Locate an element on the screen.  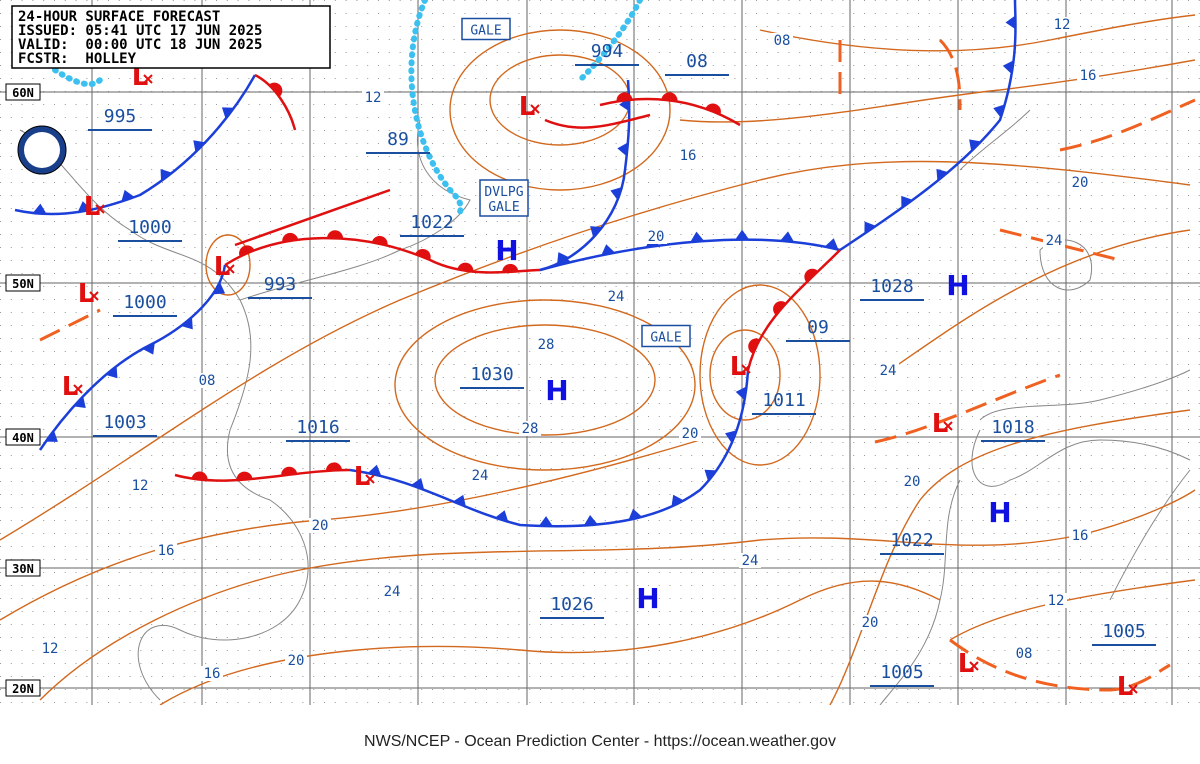
footer-band is located at coordinates (600, 734).